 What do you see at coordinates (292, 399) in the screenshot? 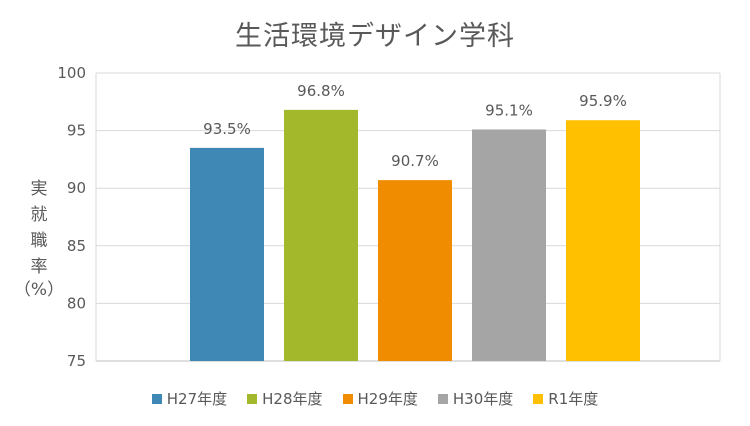
I see `legend-label: H28年度` at bounding box center [292, 399].